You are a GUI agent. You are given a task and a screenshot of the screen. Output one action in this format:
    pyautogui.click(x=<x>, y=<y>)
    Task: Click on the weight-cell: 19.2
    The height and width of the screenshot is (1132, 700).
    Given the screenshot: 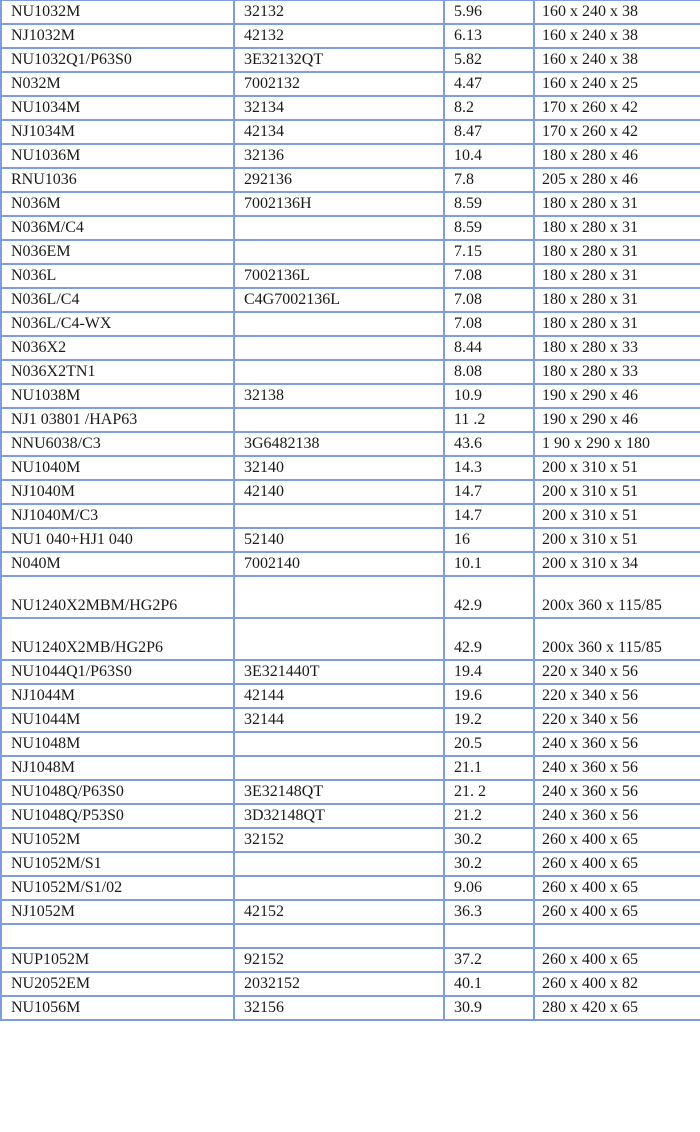 What is the action you would take?
    pyautogui.click(x=489, y=720)
    